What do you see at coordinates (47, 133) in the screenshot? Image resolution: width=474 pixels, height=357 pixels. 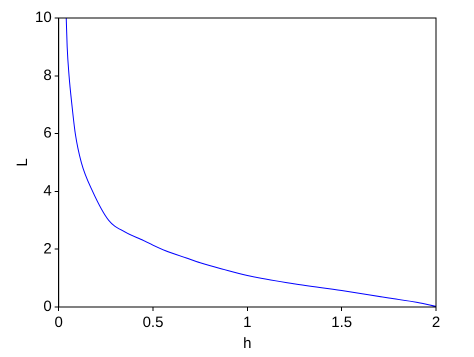 I see `y-tick-label: 6` at bounding box center [47, 133].